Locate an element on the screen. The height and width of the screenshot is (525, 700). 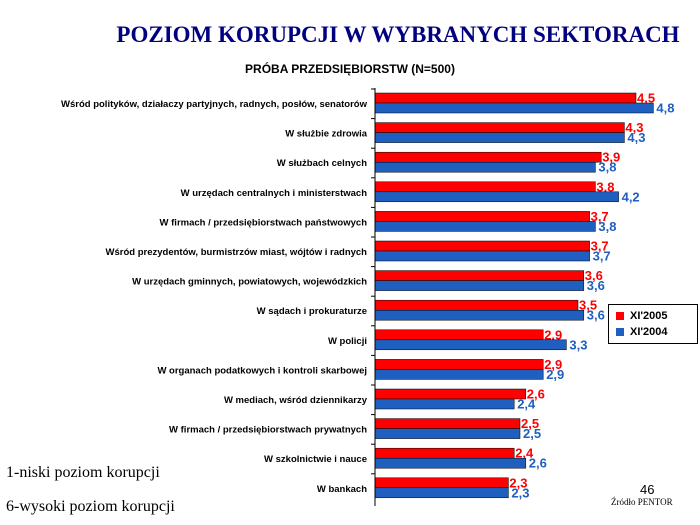
scale-note-high: 6-wysoki poziom korupcji is located at coordinates (90, 506).